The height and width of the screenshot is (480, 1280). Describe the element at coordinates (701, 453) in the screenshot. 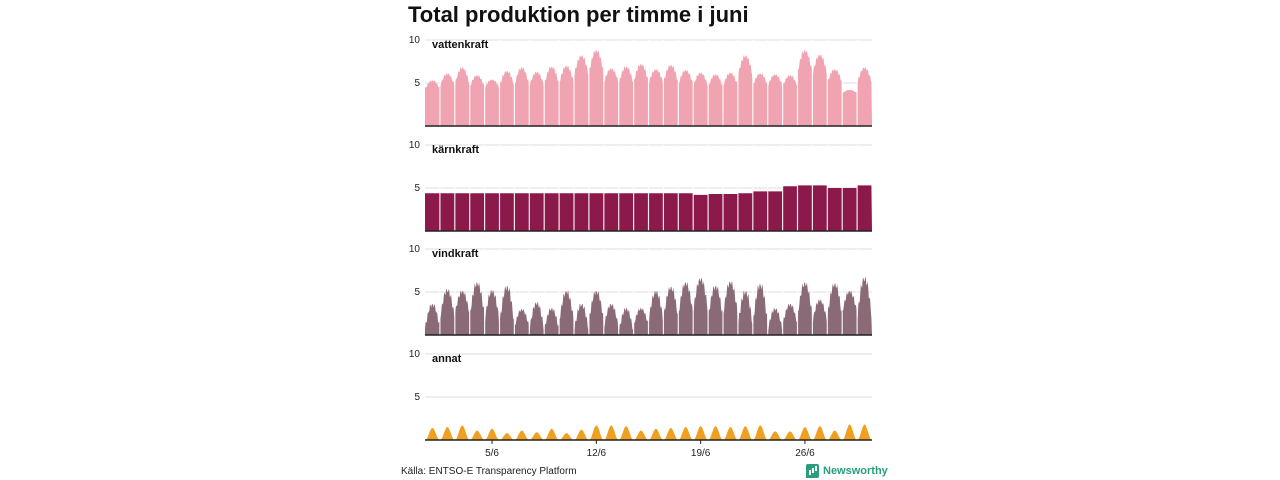

I see `x-tick-label: 19/6` at that location.